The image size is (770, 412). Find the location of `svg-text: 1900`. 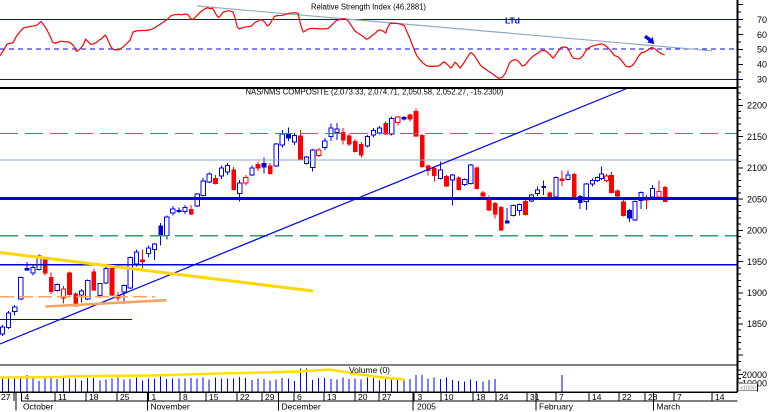

svg-text: 1900 is located at coordinates (757, 293).